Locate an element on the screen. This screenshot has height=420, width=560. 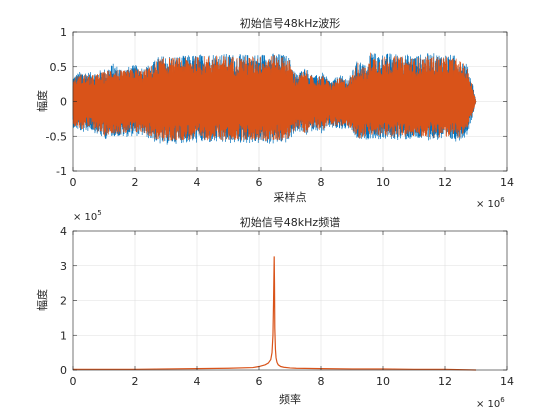
spec-y-tick-label: 0 is located at coordinates (63, 370).